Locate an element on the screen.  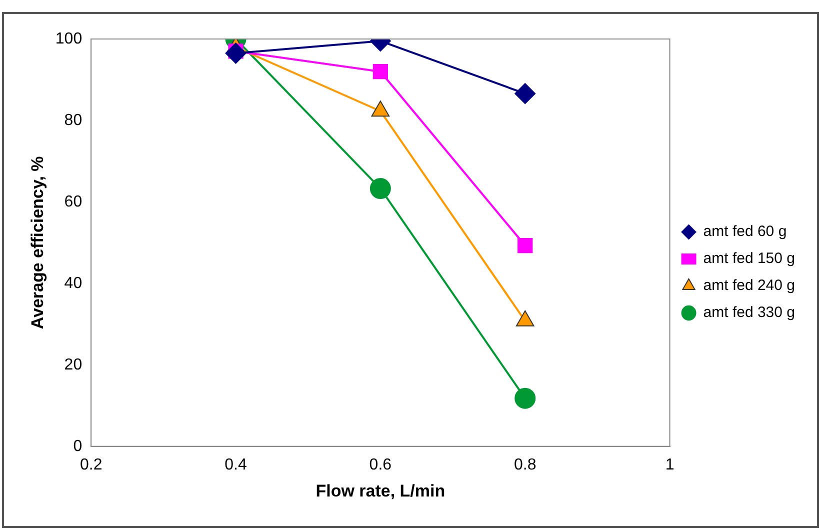
y-tick-label: 100 is located at coordinates (68, 39).